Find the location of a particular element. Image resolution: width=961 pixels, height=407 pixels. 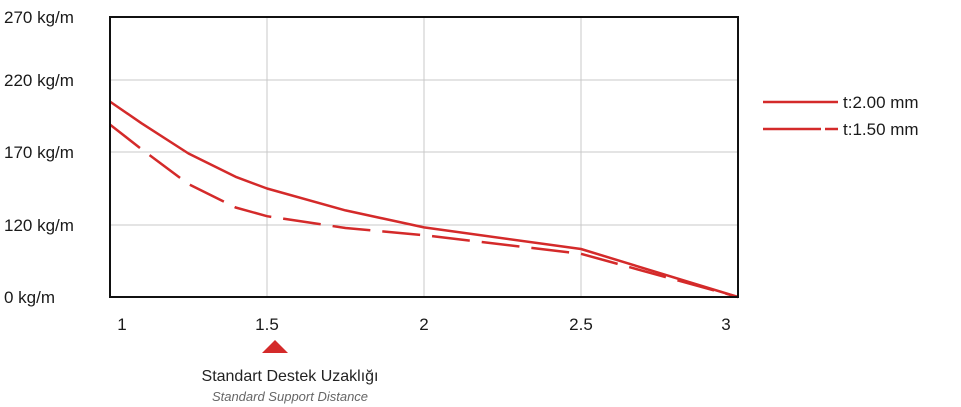

legend-label: t:2.00 mm is located at coordinates (881, 102).